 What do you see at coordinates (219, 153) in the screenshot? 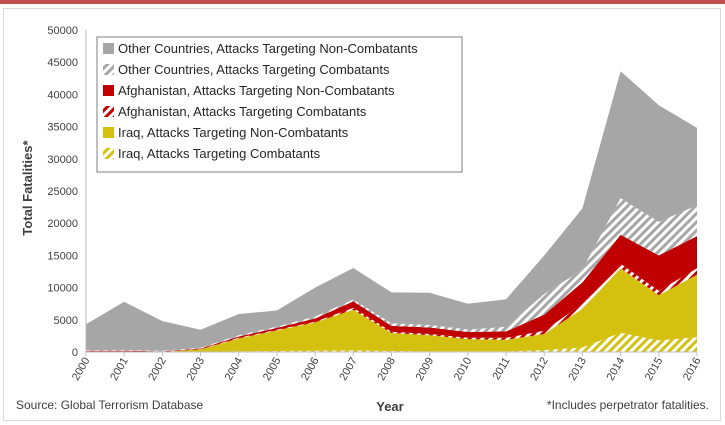
I see `legend-label-iraq-attacks-targeting-combatants: Iraq, Attacks Targeting Combatants` at bounding box center [219, 153].